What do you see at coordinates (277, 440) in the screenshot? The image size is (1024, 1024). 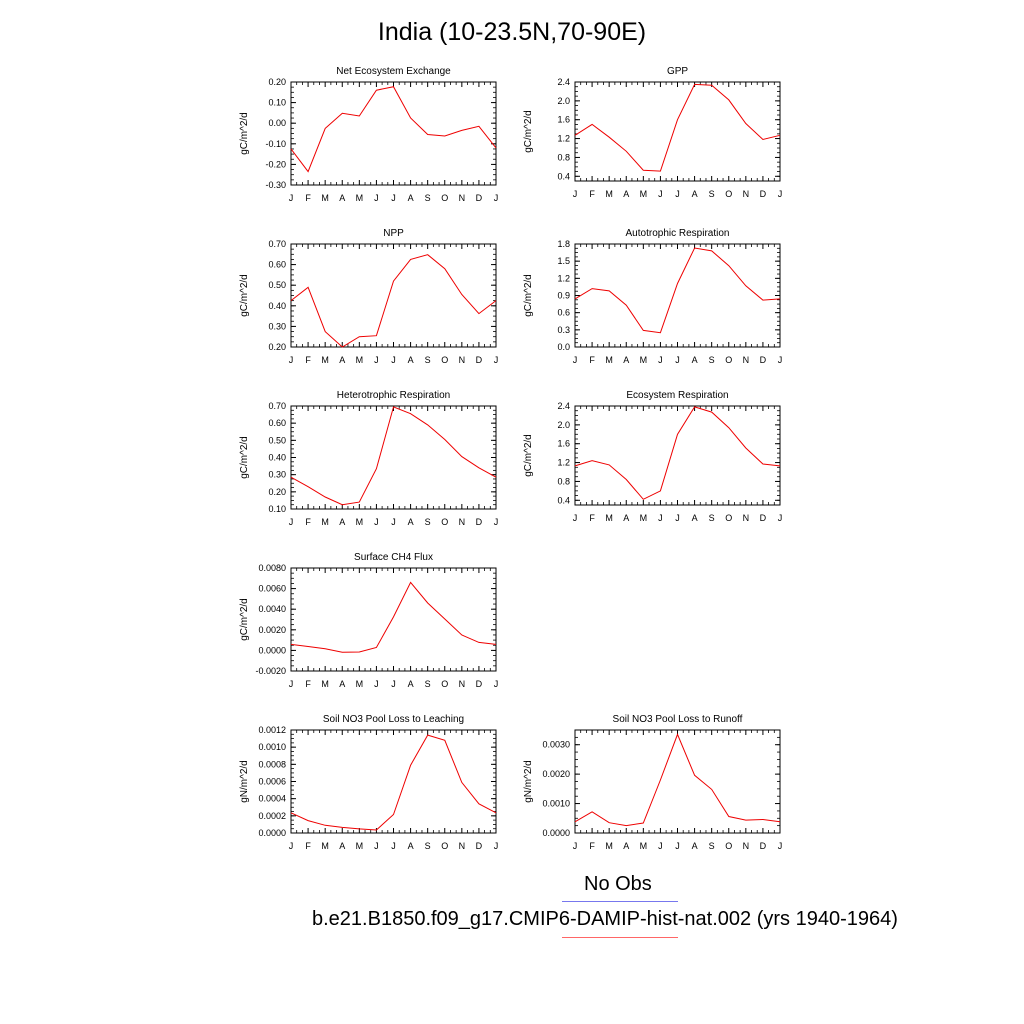 I see `y-tick-label: 0.50` at bounding box center [277, 440].